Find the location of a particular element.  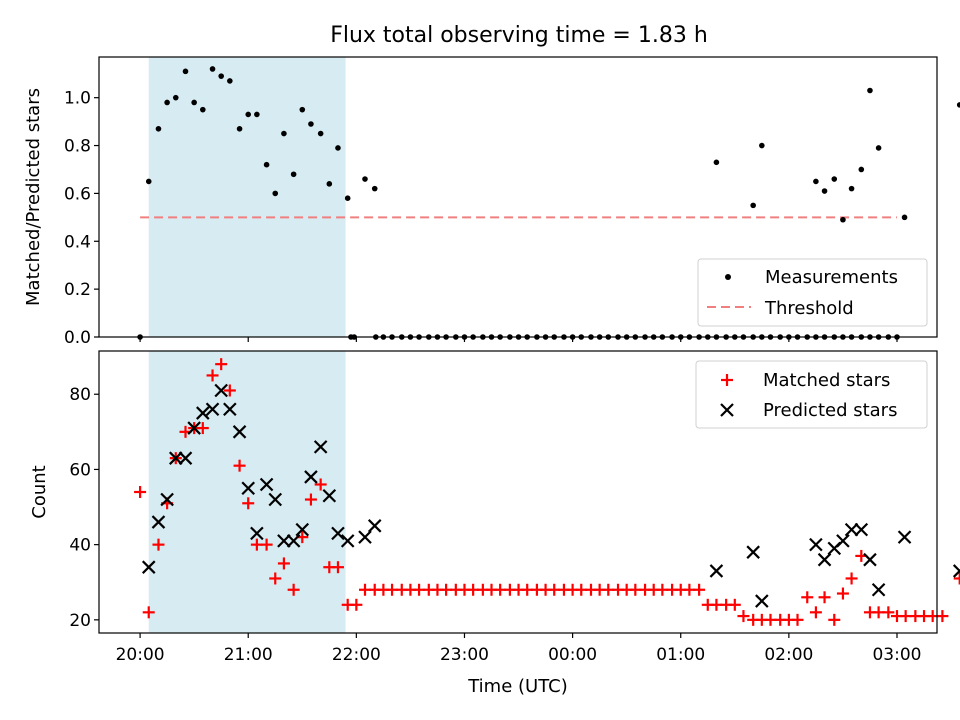

y-axis-label: Matched/Predicted stars is located at coordinates (33, 197).